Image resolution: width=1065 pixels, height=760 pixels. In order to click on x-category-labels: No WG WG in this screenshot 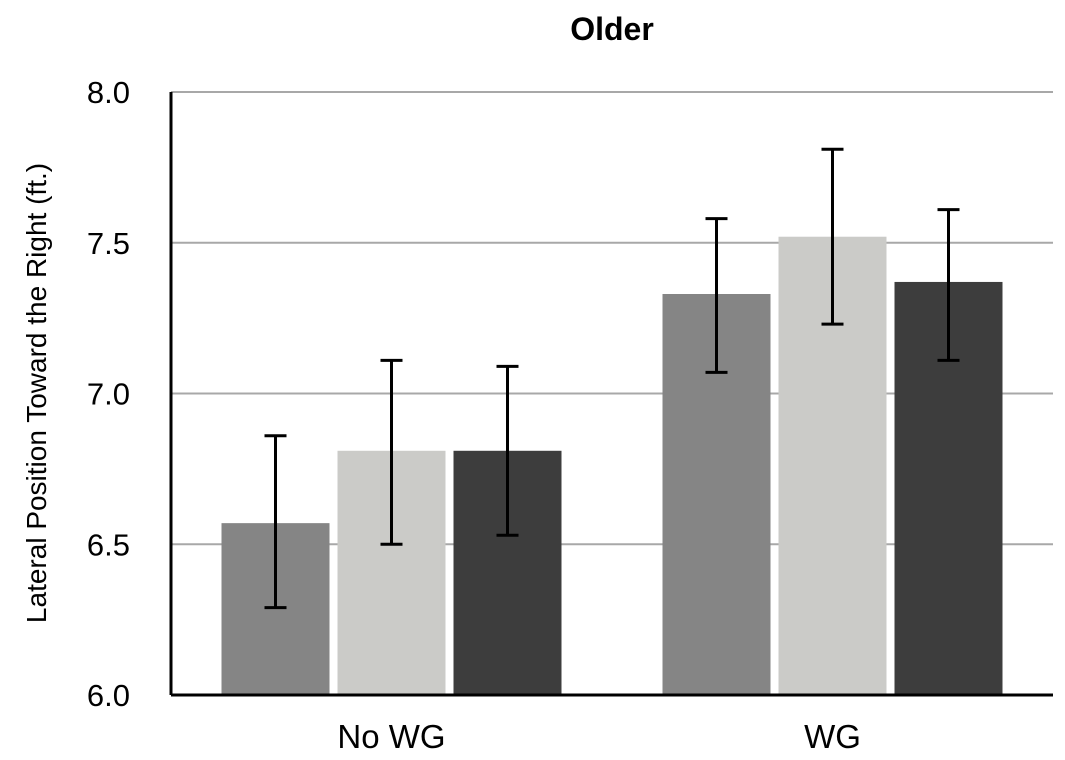, I will do `click(599, 736)`.